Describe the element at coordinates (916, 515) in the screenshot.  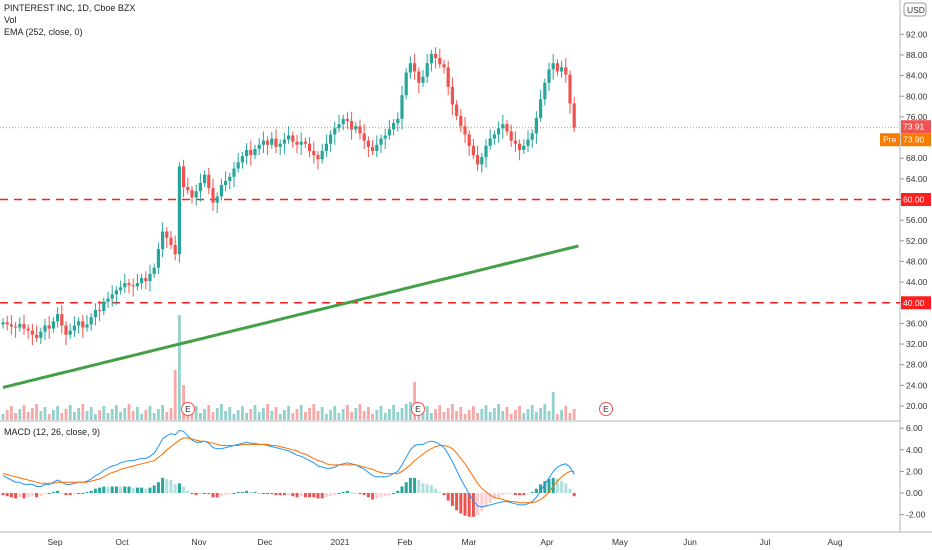
I see `macd-tick-label: -2.00` at that location.